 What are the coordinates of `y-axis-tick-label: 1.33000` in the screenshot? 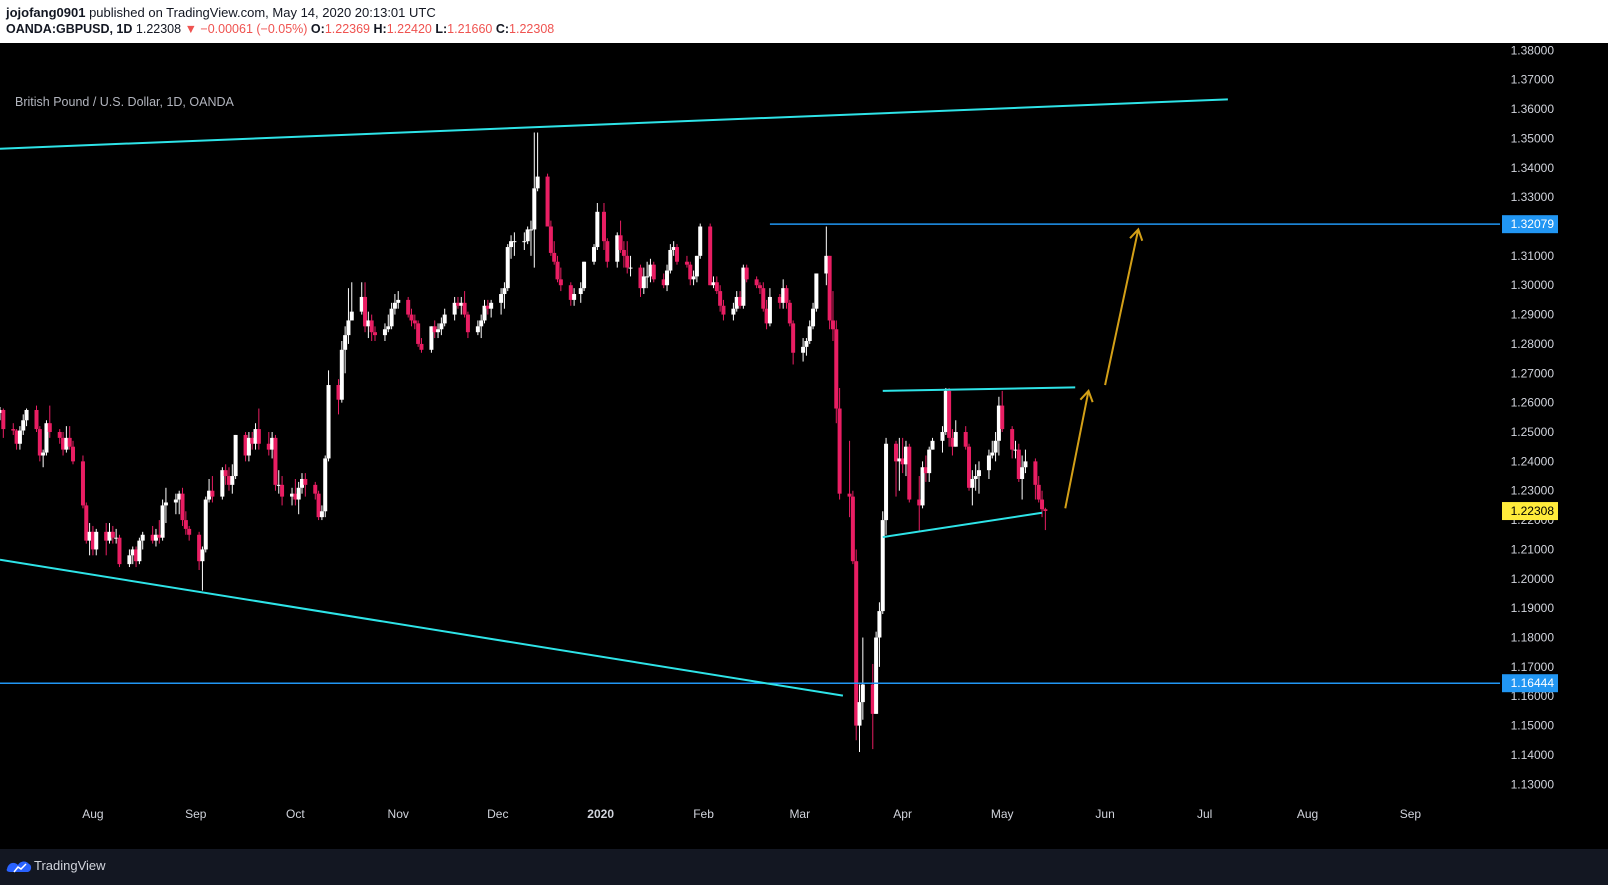 It's located at (1533, 197).